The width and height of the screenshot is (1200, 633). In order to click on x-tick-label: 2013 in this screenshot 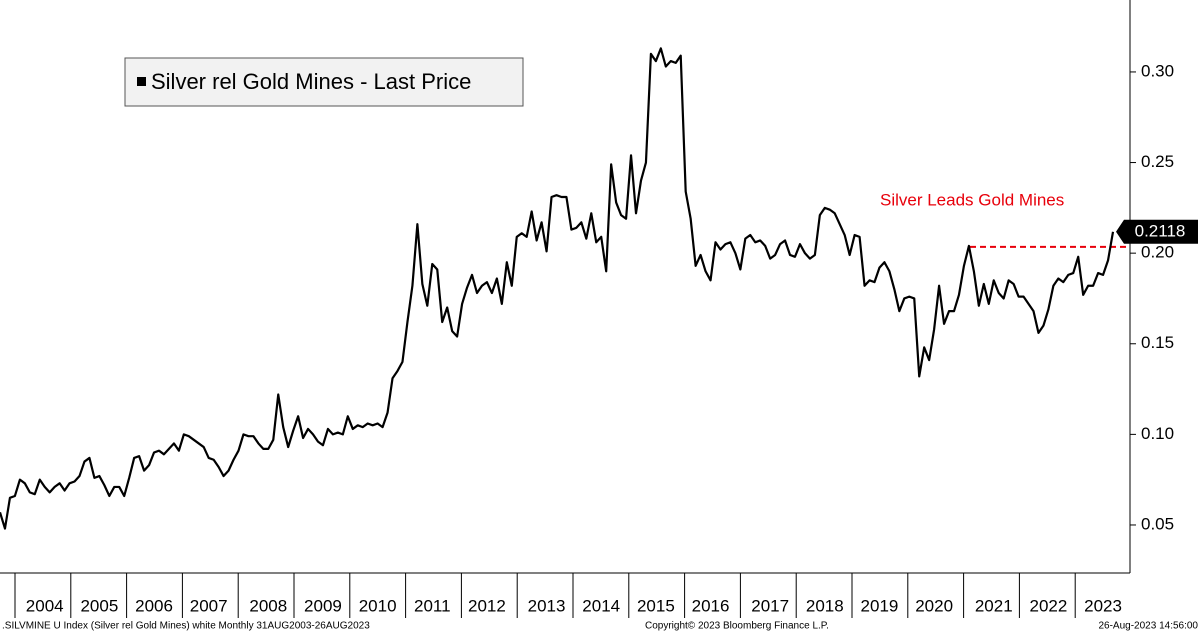, I will do `click(547, 605)`.